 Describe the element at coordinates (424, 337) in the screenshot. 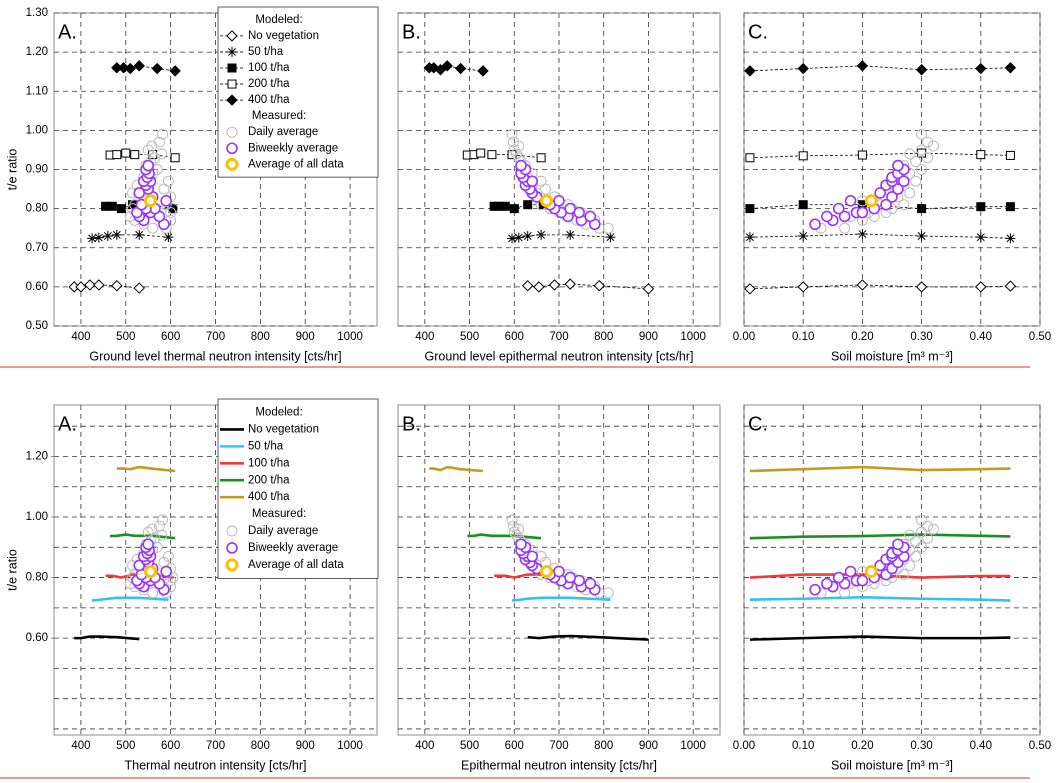

I see `x-tick-label: 400` at that location.